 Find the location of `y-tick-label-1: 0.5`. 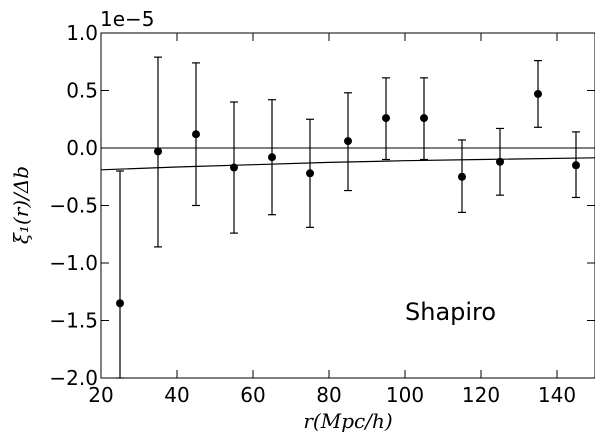

y-tick-label-1: 0.5 is located at coordinates (82, 91).